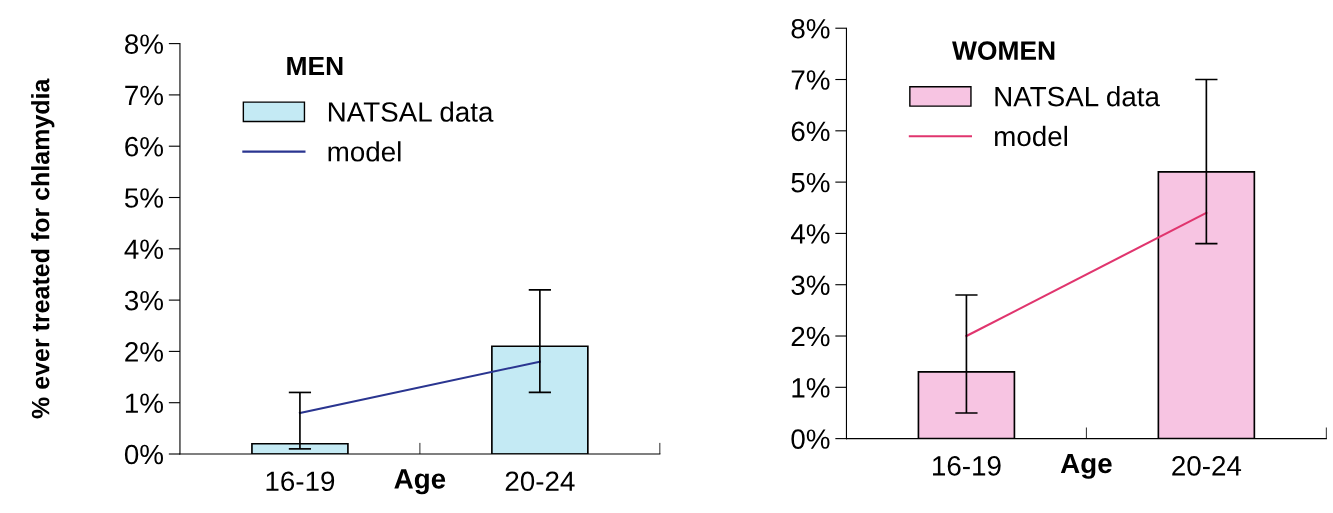 This screenshot has height=513, width=1333. Describe the element at coordinates (43, 248) in the screenshot. I see `y-axis-title: % ever treated for chlamydia` at that location.